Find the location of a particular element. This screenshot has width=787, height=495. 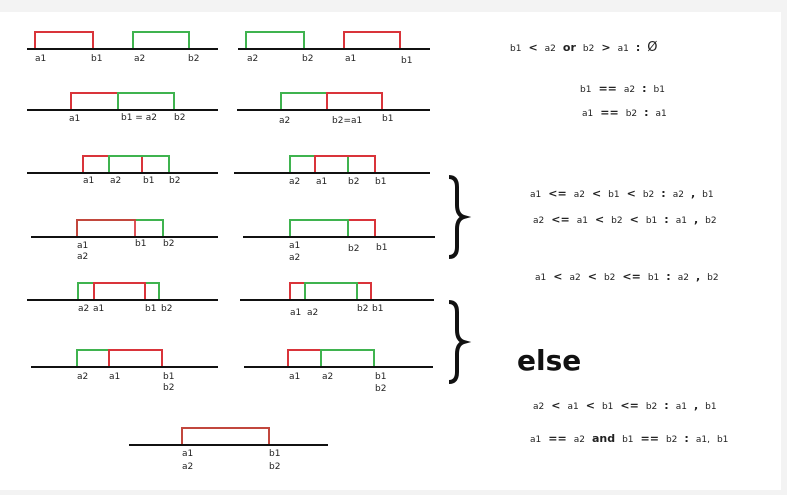

endpoint-label: b1 = a2 is located at coordinates (139, 118).